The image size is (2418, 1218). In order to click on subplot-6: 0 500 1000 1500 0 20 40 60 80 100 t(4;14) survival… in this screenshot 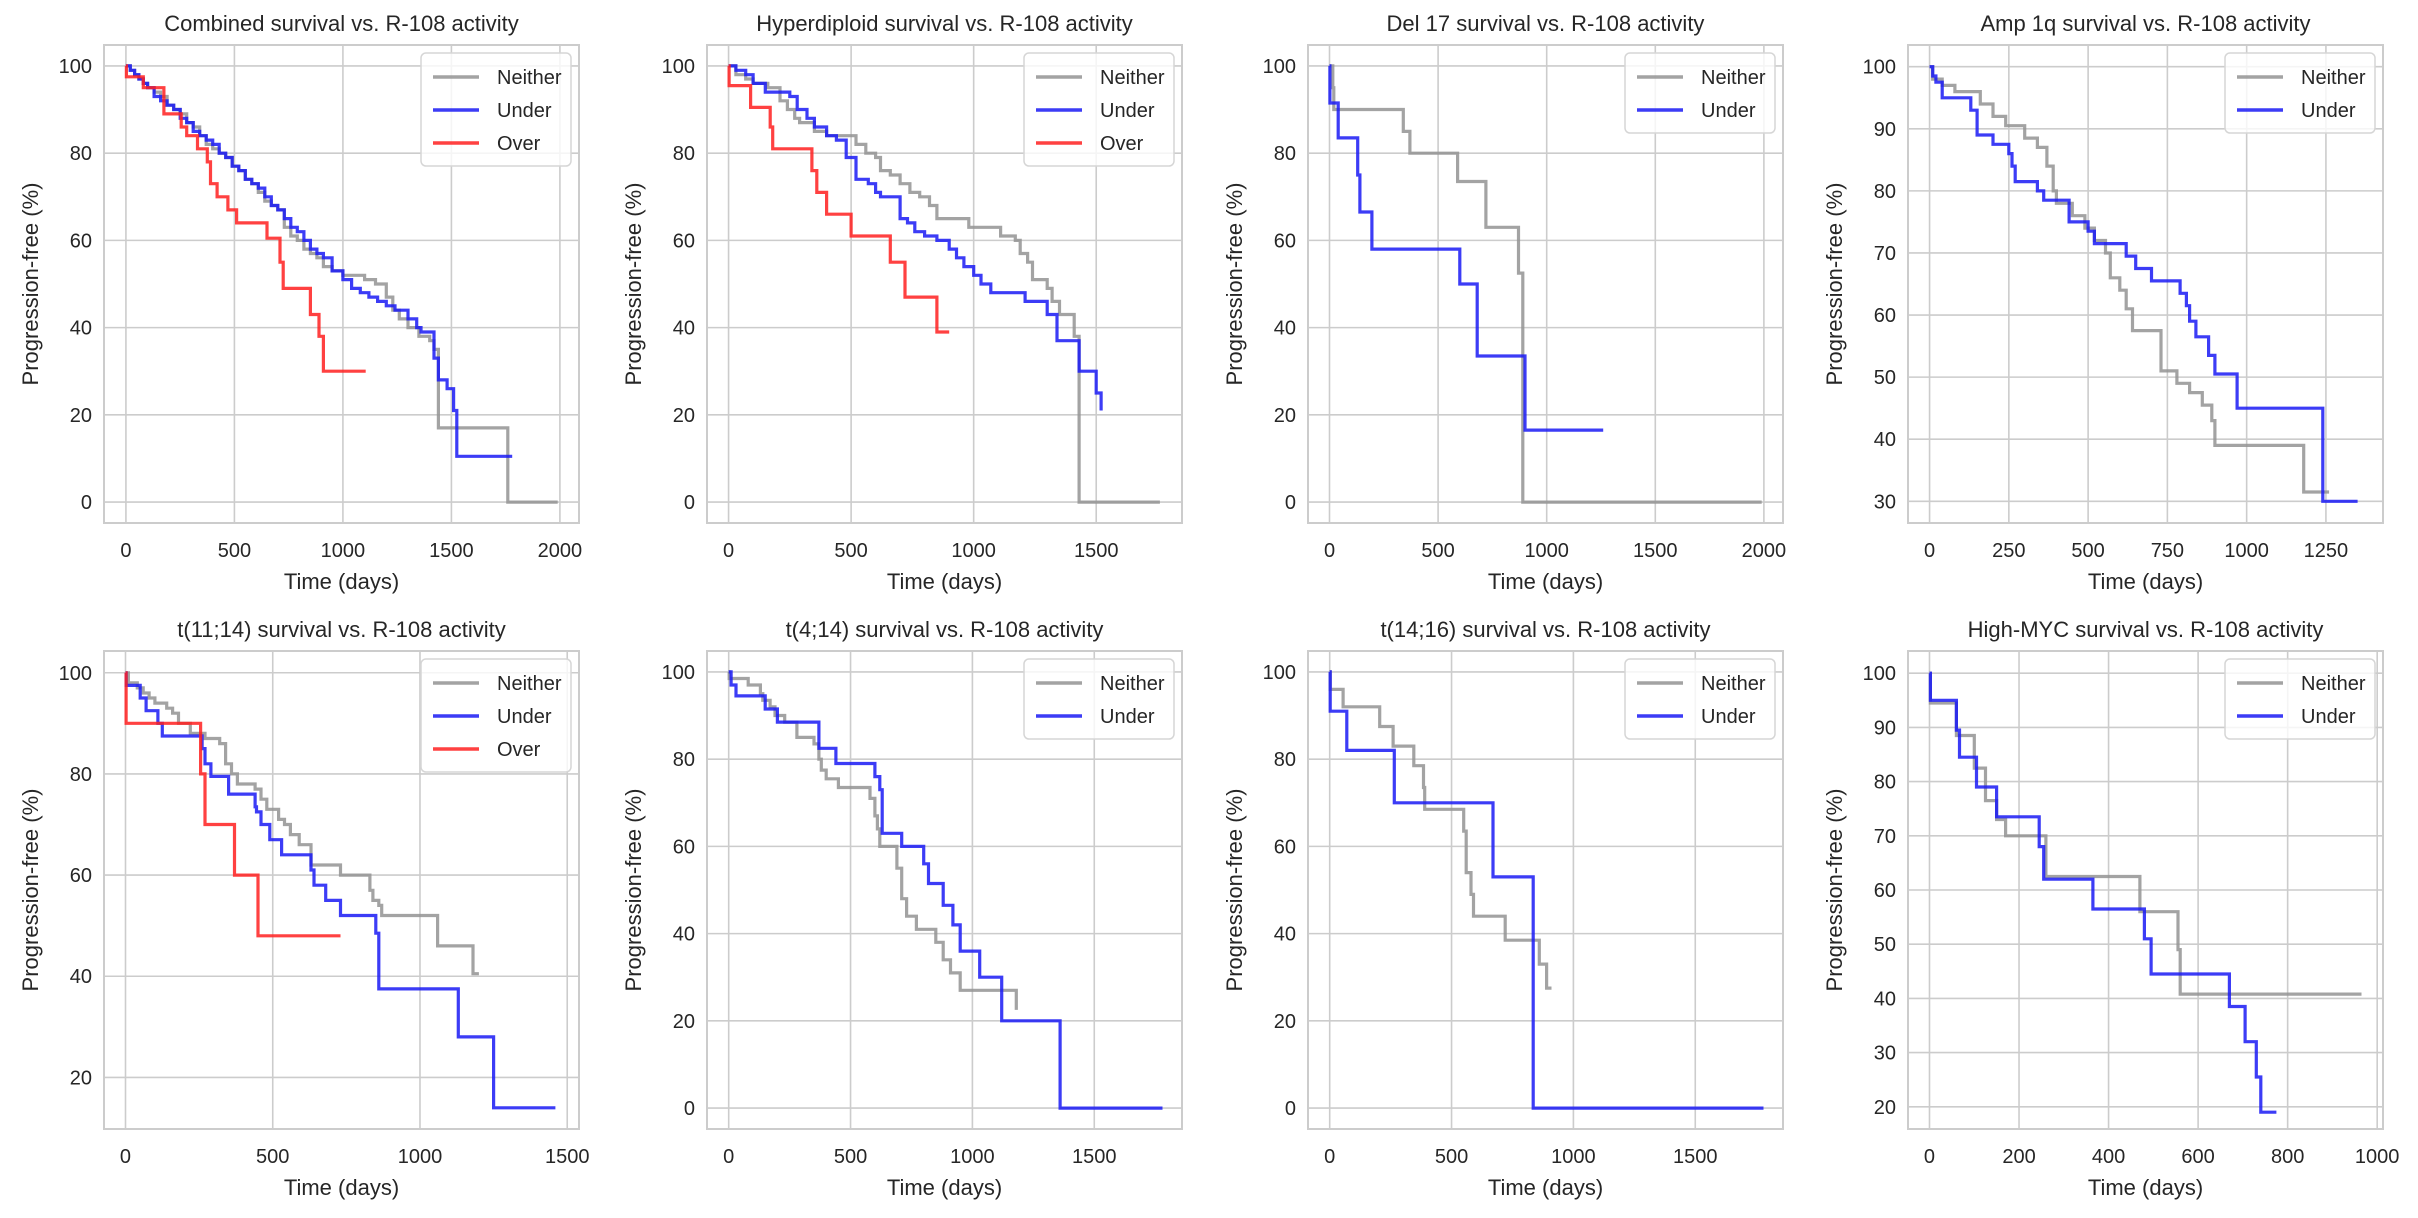, I will do `click(902, 908)`.